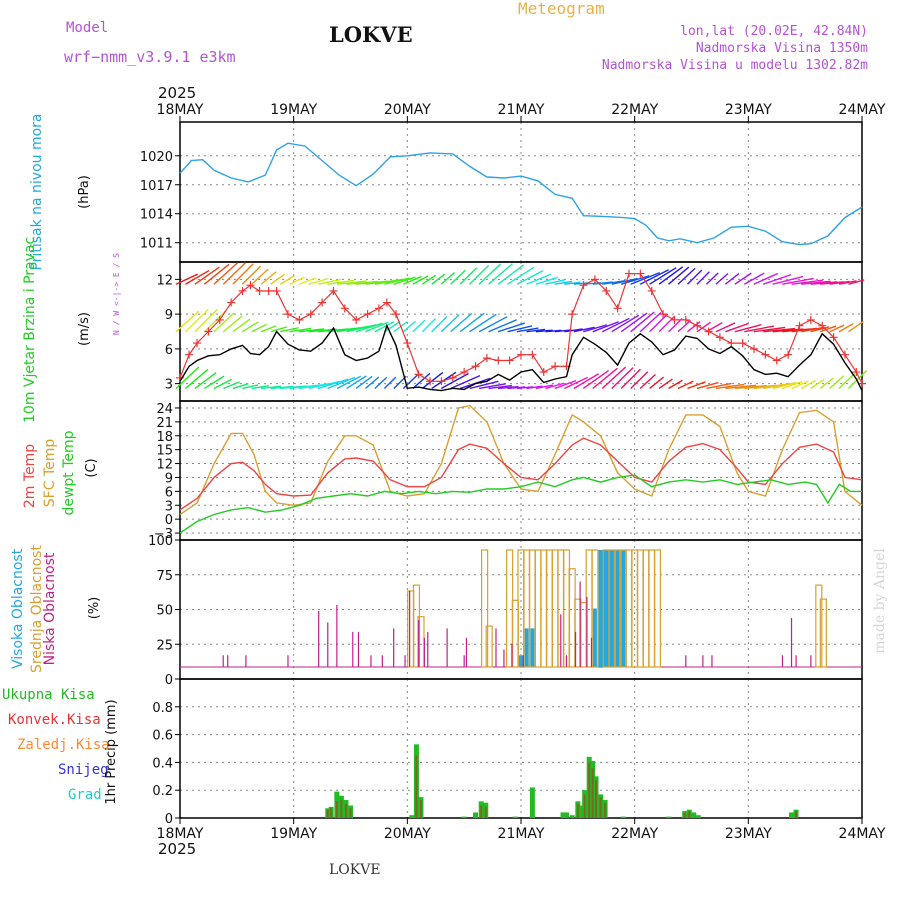  Describe the element at coordinates (862, 834) in the screenshot. I see `x-day-label-bottom: 24MAY` at that location.